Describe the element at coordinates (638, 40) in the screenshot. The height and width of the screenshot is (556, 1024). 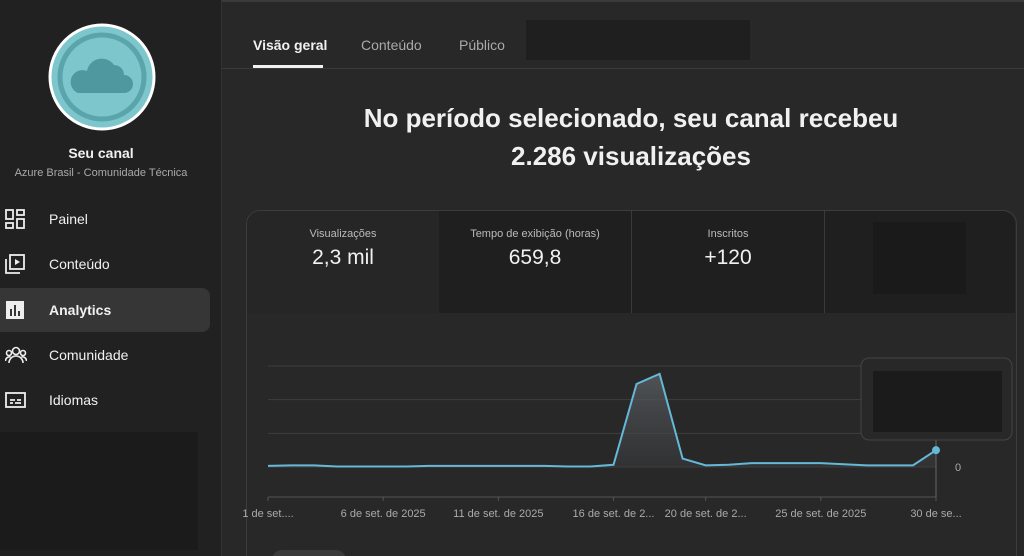
I see `redacted-tab` at that location.